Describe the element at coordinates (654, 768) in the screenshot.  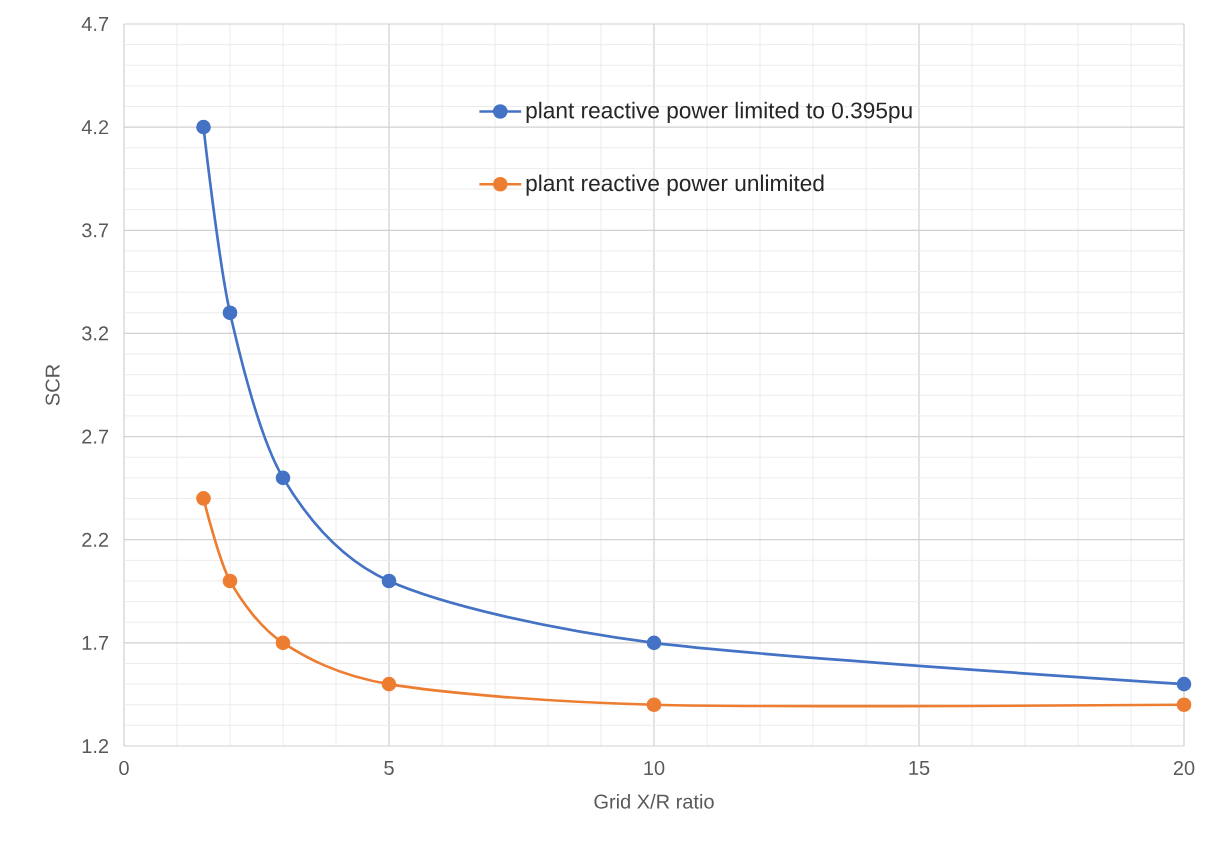
I see `x-tick-label: 10` at that location.